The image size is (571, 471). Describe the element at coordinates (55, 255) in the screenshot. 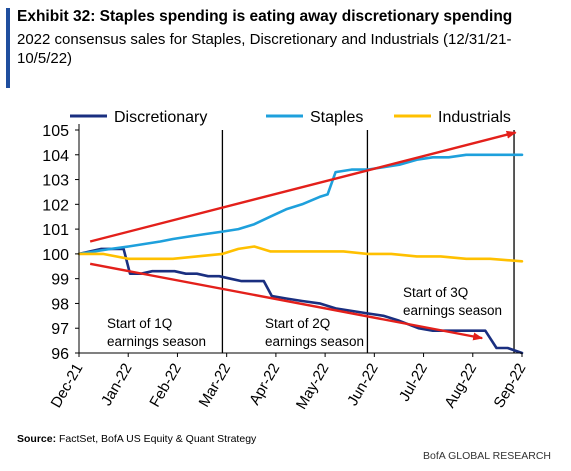

I see `y-tick-label: 100` at that location.